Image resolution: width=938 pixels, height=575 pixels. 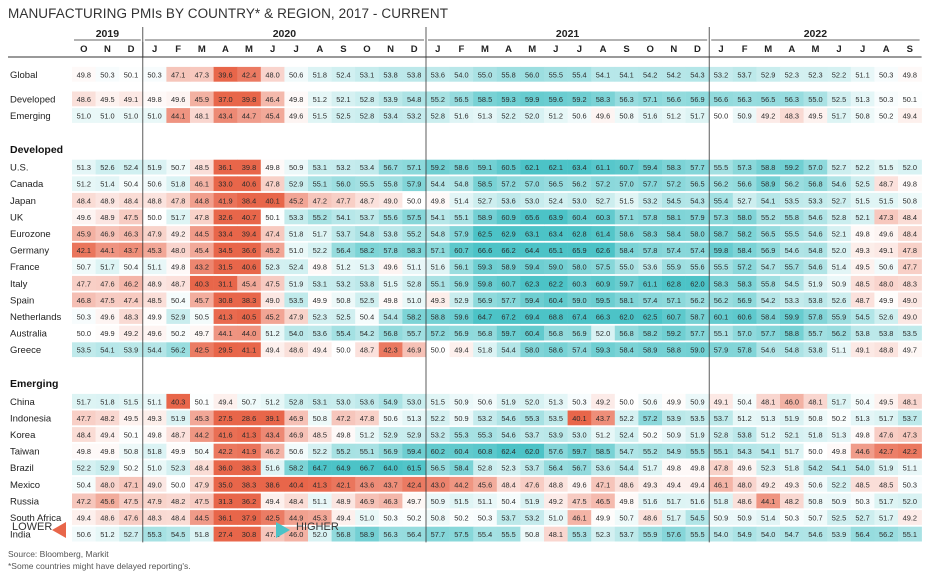 I want to click on row-label: China, so click(x=23, y=402).